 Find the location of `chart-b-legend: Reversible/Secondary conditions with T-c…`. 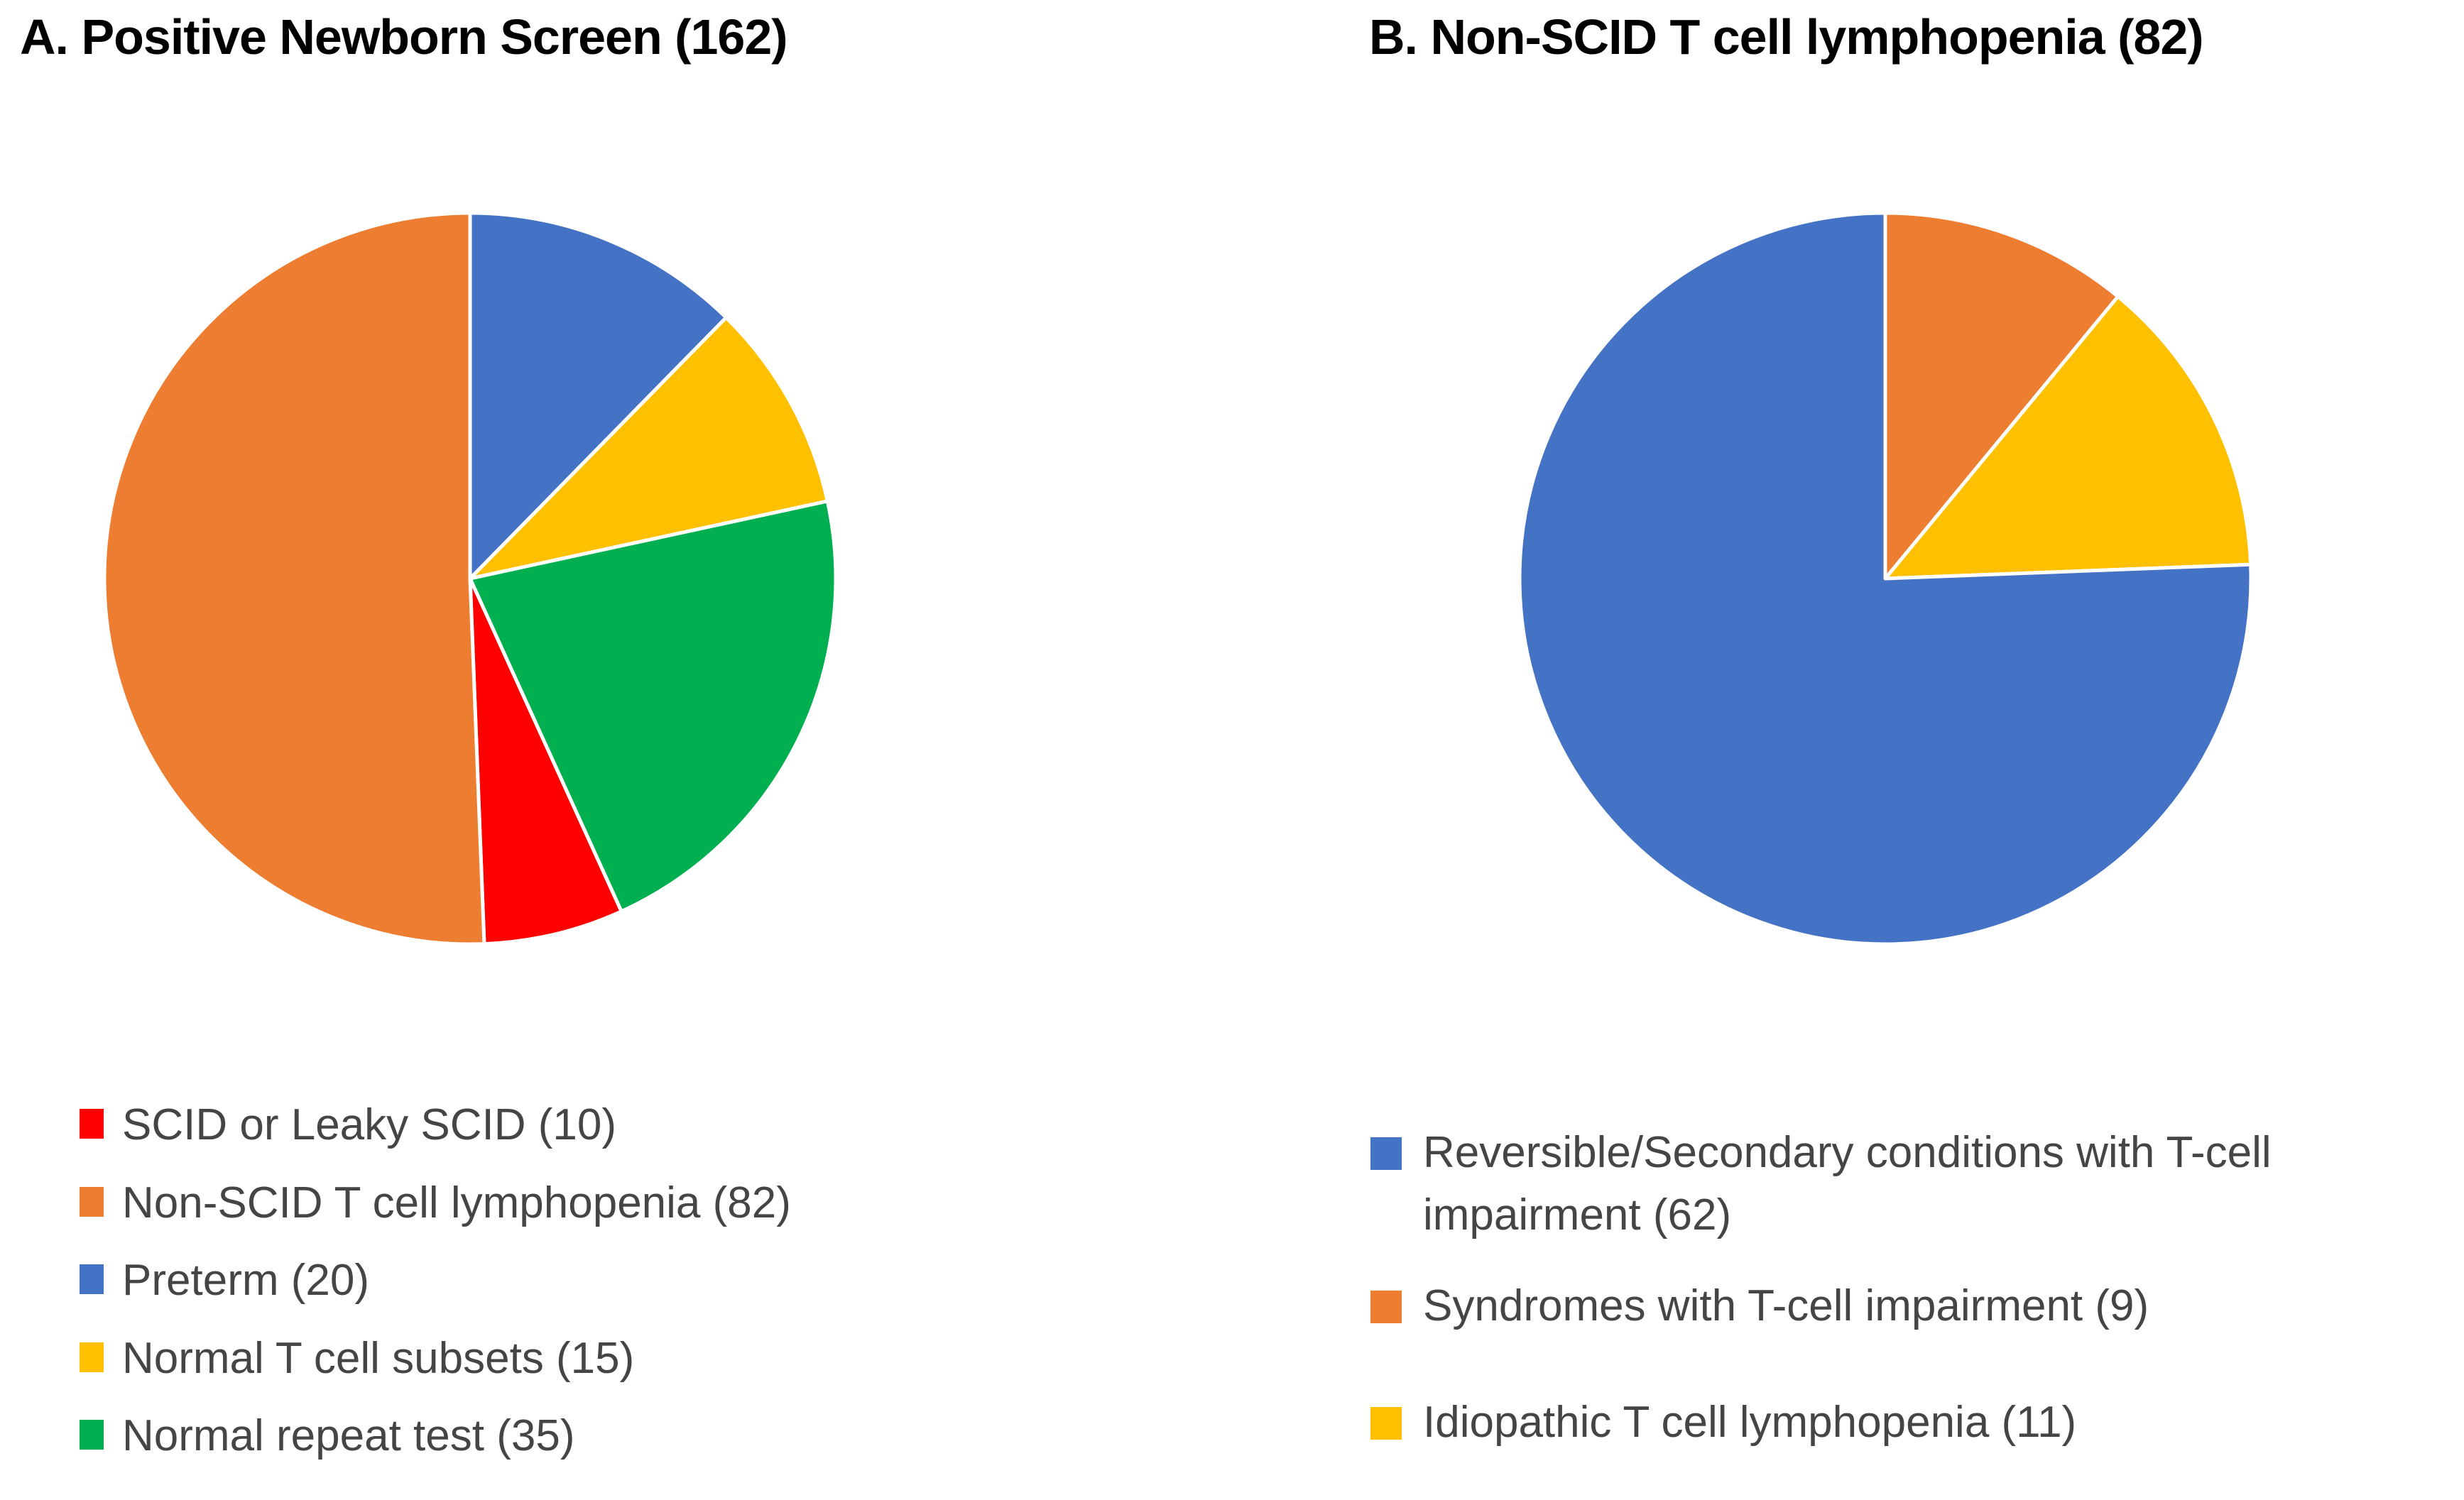

chart-b-legend: Reversible/Secondary conditions with T-c… is located at coordinates (1892, 1302).